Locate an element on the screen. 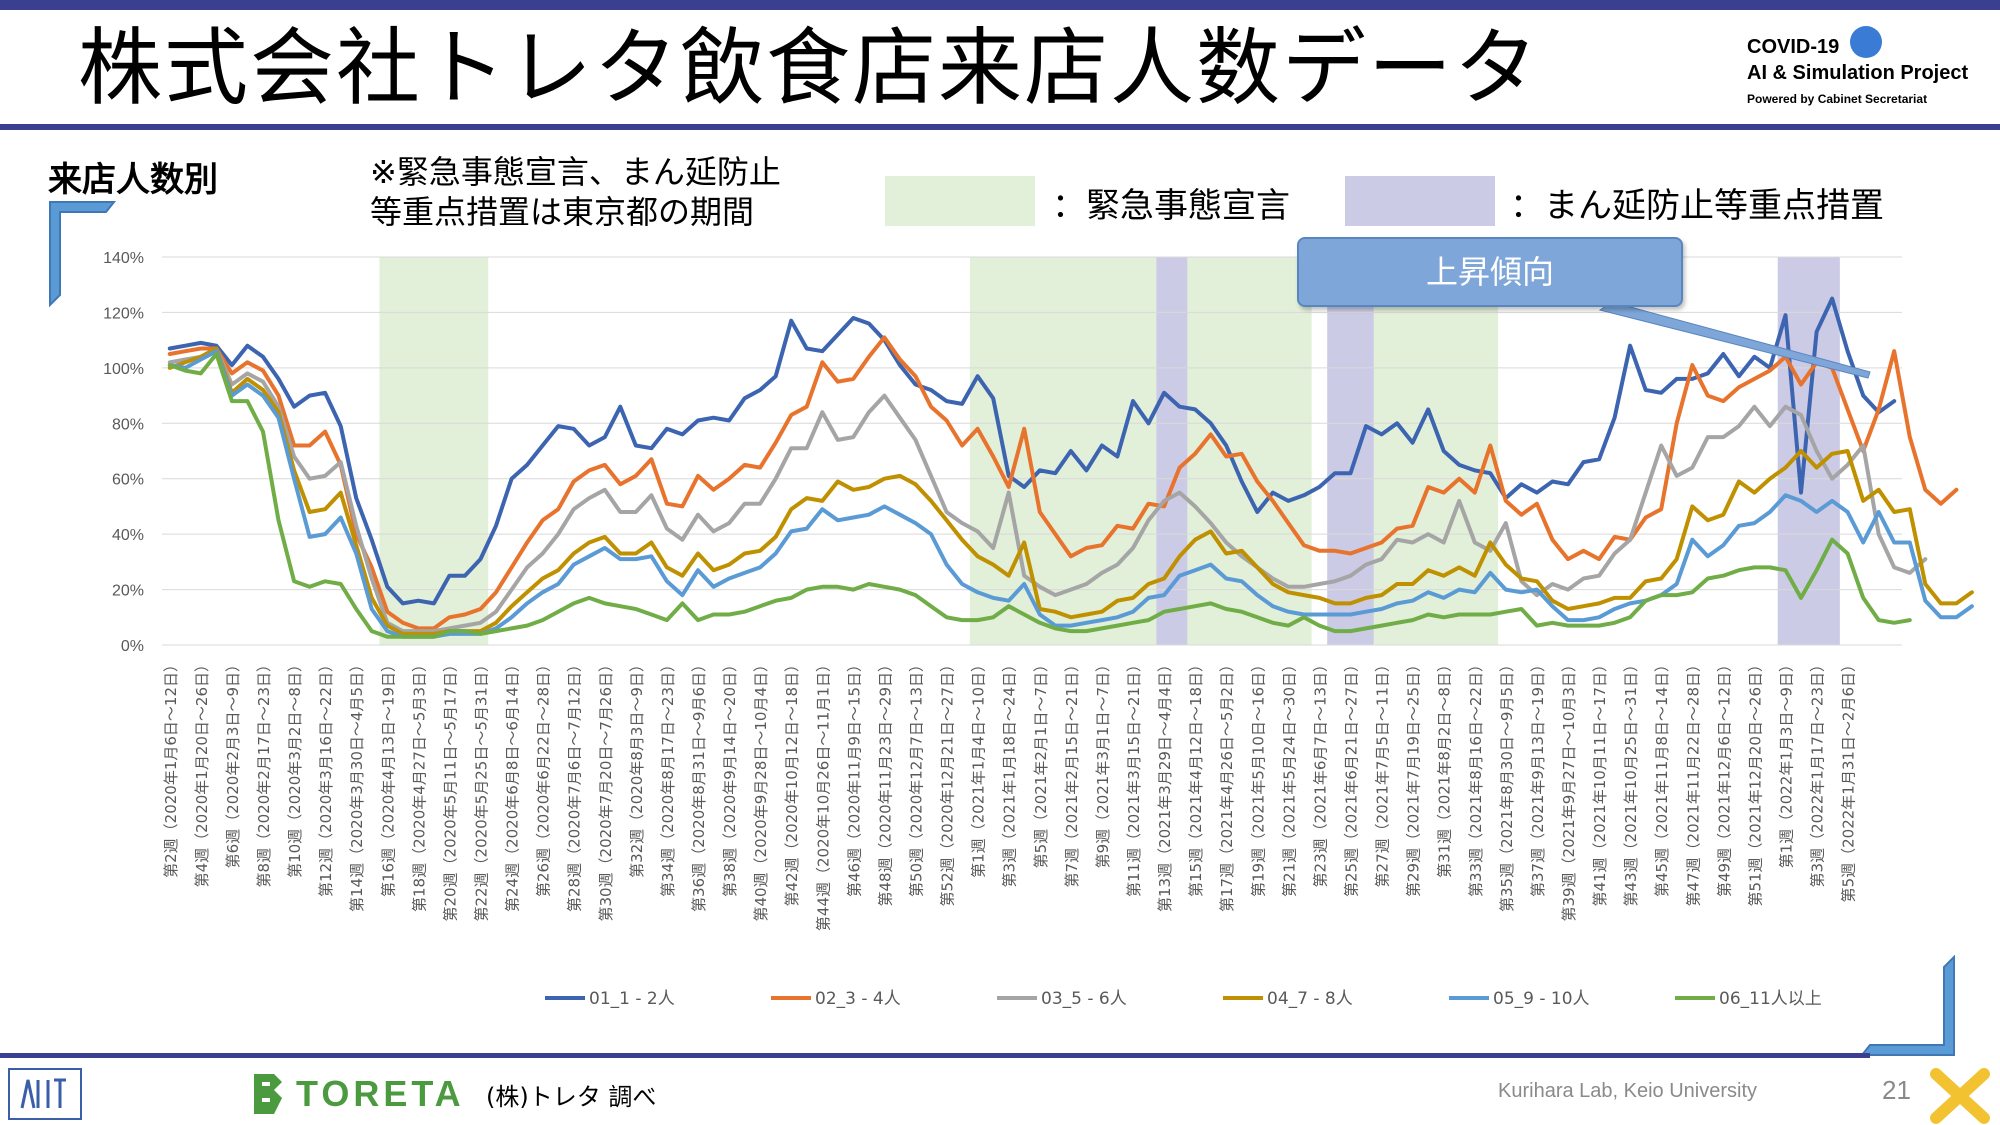 The width and height of the screenshot is (2000, 1125). logo-subtitle: Powered by Cabinet Secretariat is located at coordinates (1837, 99).